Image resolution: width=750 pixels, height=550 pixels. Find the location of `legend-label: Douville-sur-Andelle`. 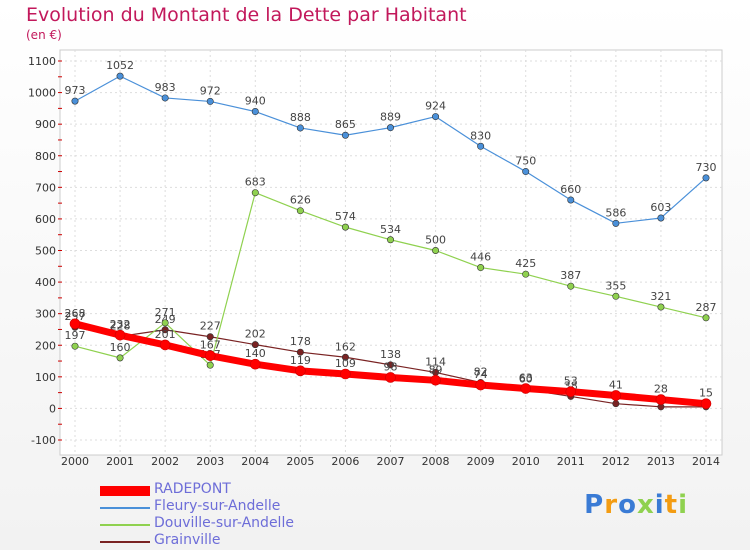

legend-label: Douville-sur-Andelle is located at coordinates (224, 523).